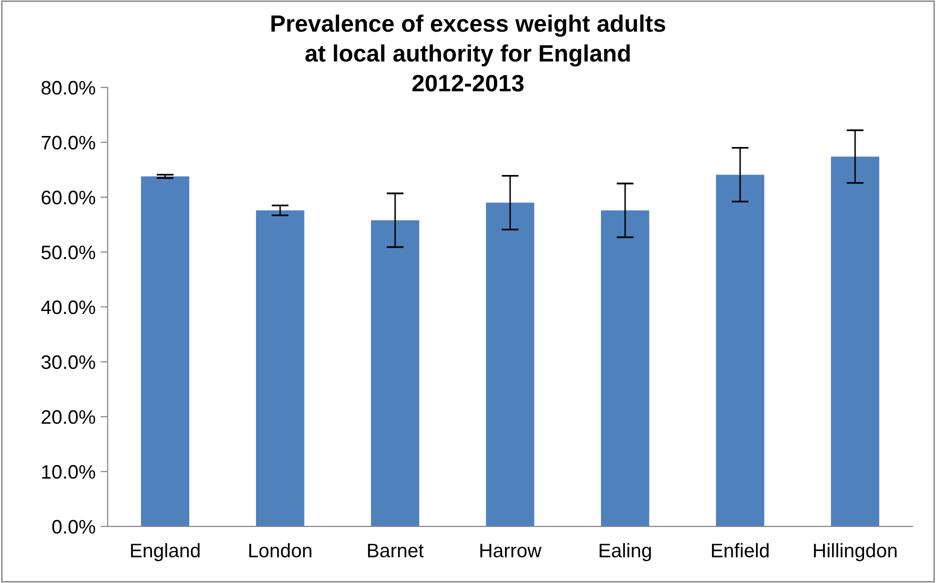 The width and height of the screenshot is (936, 583). Describe the element at coordinates (69, 87) in the screenshot. I see `y-tick-label: 80.0%` at that location.